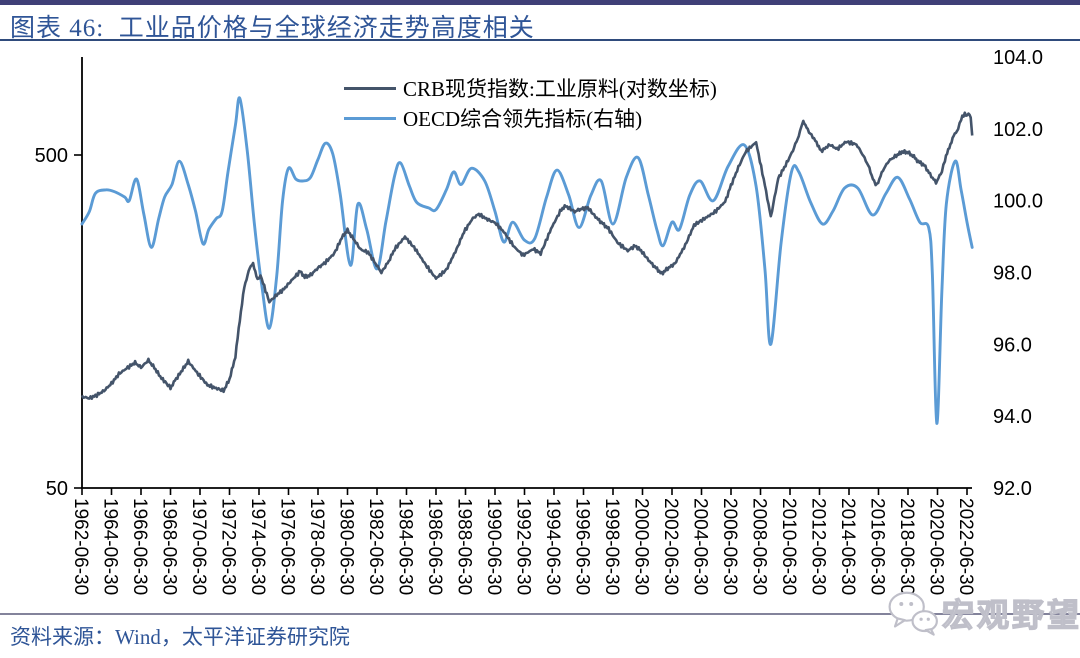  I want to click on x-axis-tick-label: 2002-06-30, so click(670, 546).